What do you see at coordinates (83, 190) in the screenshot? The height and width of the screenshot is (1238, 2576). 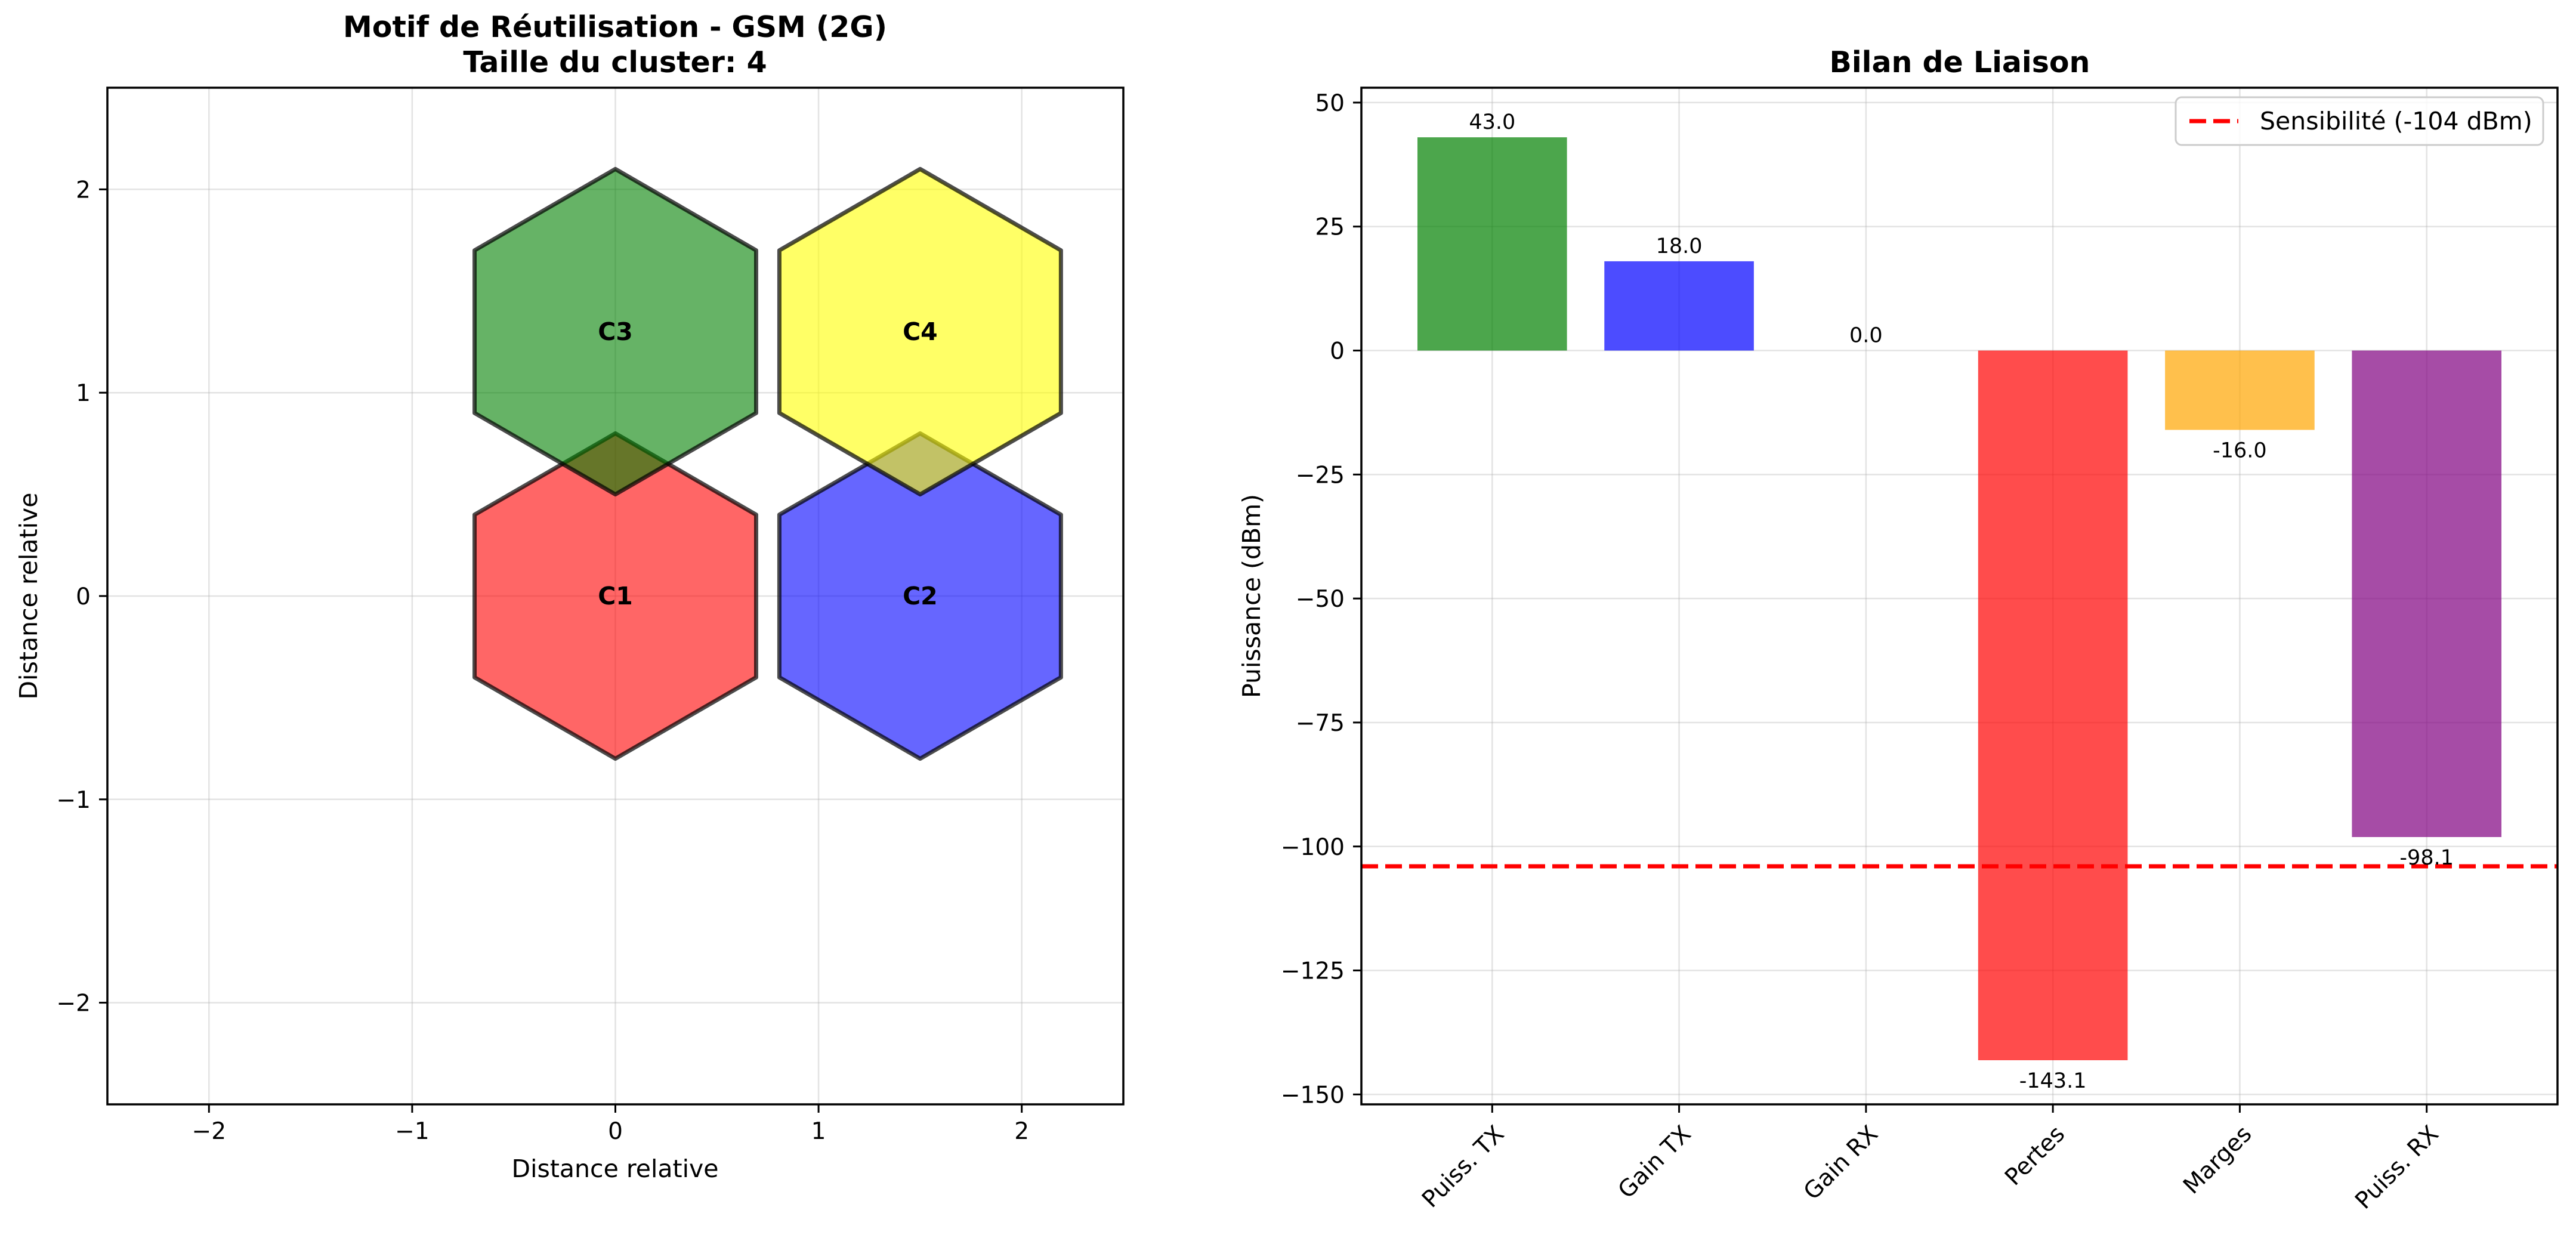 I see `reuse-y-tick-label: 2` at bounding box center [83, 190].